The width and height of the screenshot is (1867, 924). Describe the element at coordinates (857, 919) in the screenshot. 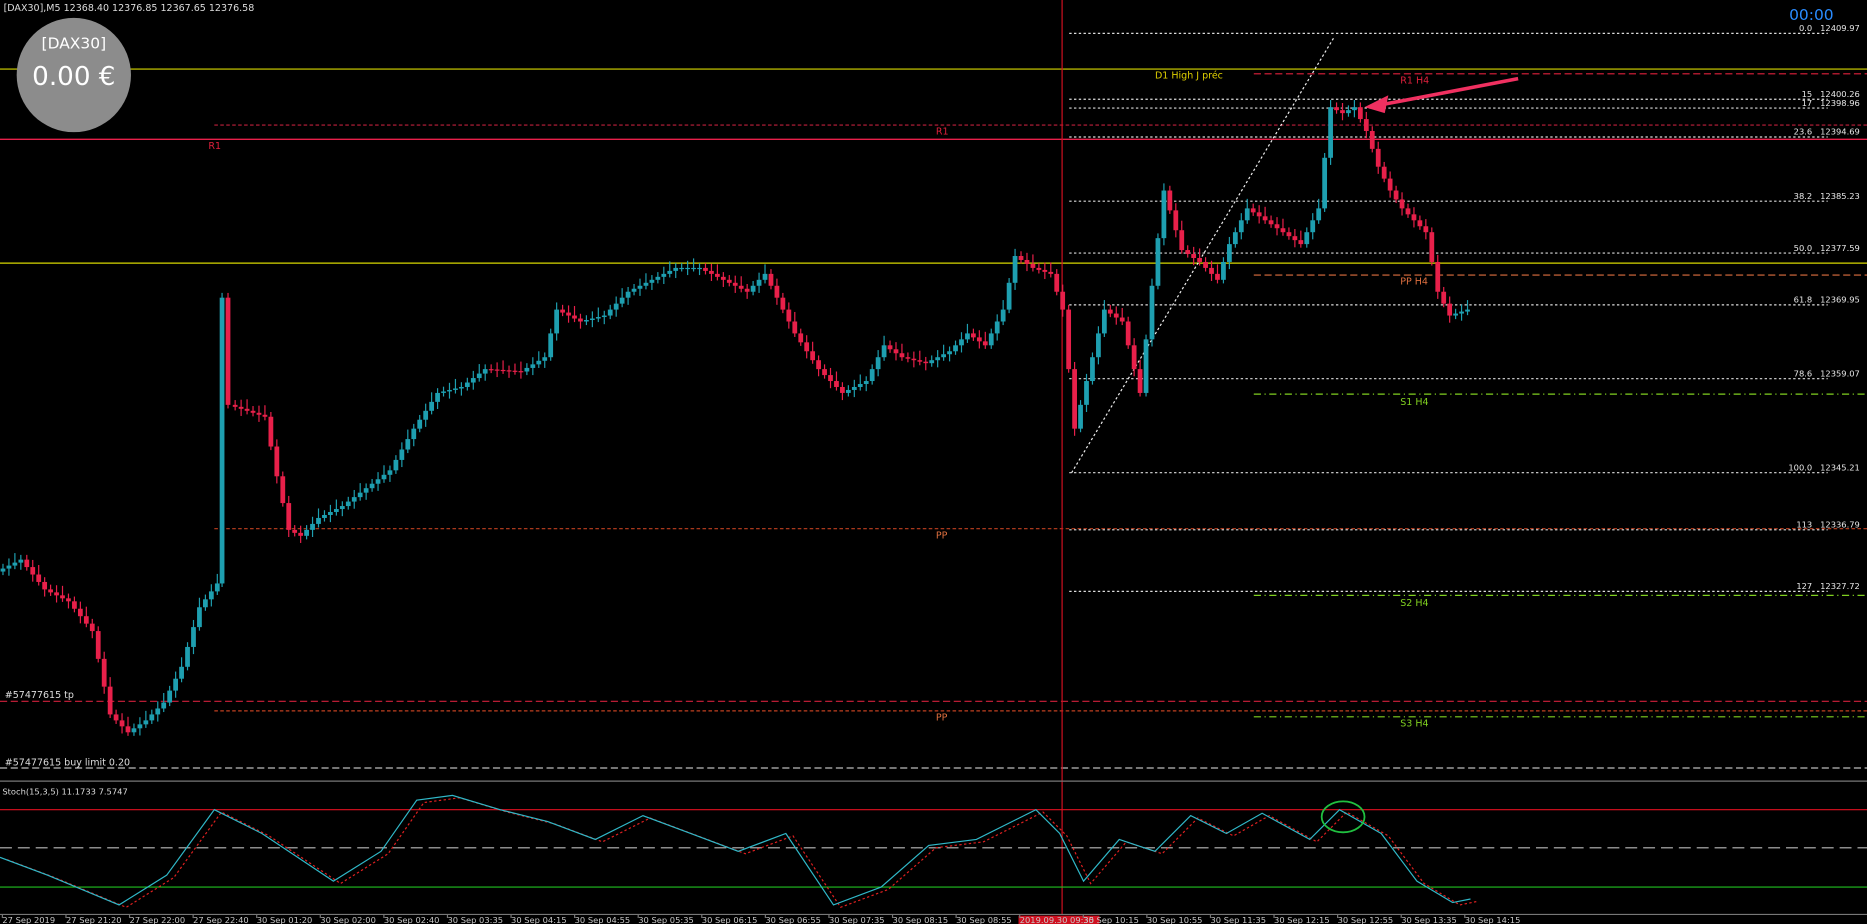

I see `time-label: 30 Sep 07:35` at that location.